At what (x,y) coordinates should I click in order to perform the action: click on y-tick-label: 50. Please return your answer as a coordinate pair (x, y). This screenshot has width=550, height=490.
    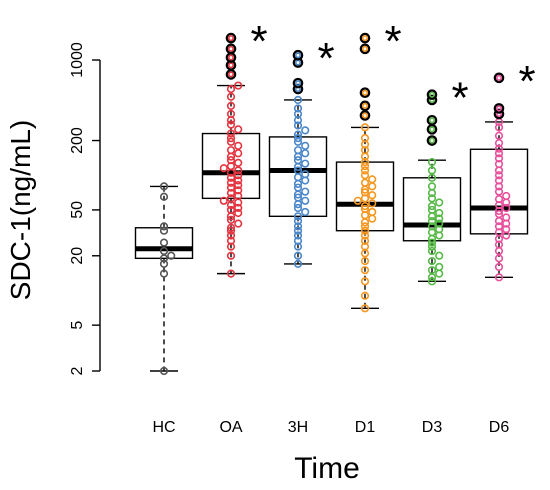
    Looking at the image, I should click on (77, 210).